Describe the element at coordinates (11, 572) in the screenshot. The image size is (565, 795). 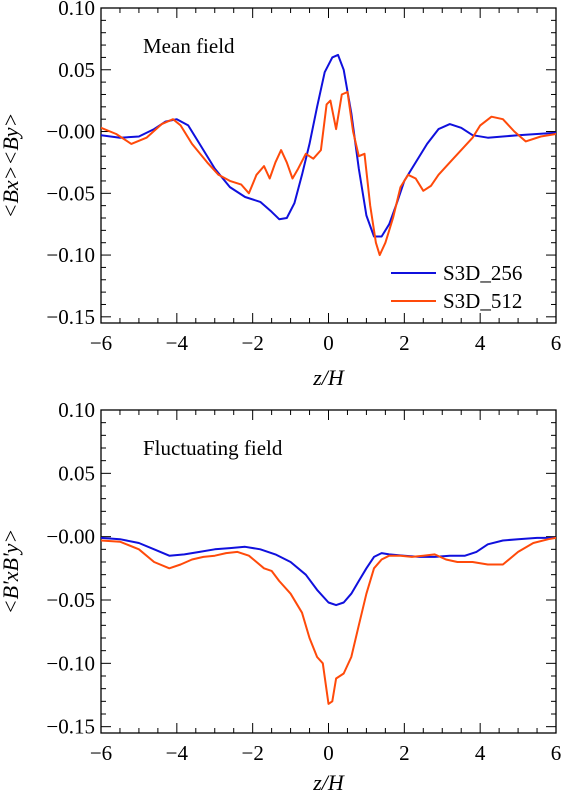
I see `y-axis-label: <B'xB'y>` at that location.